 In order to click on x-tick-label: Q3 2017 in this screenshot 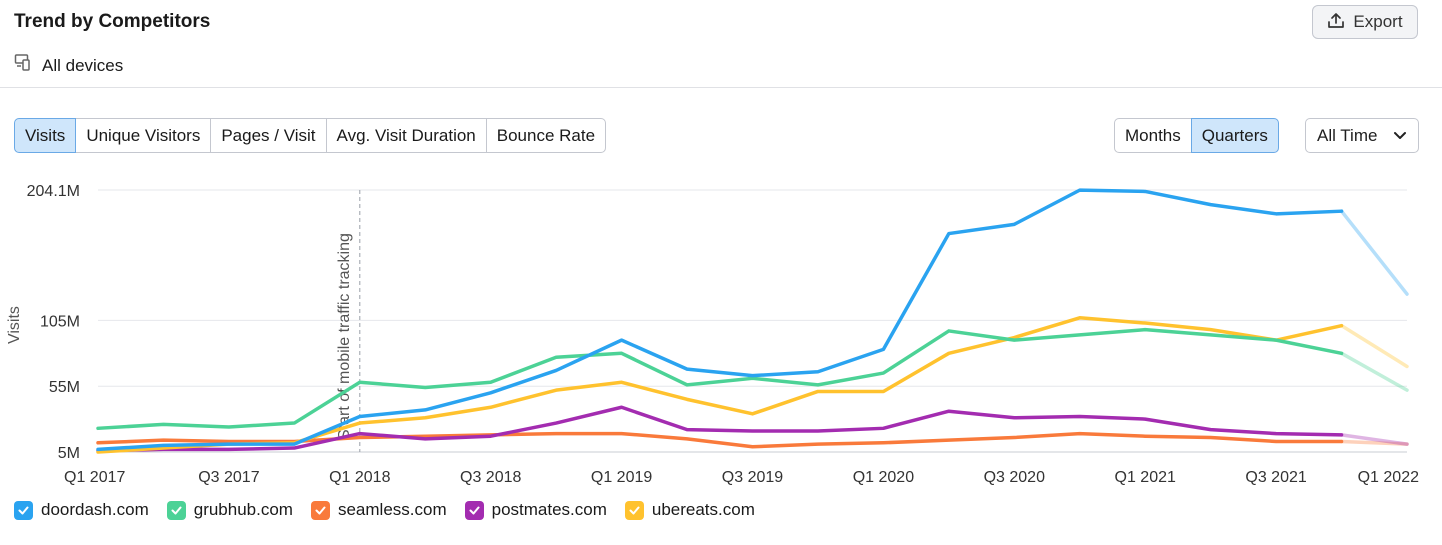, I will do `click(228, 477)`.